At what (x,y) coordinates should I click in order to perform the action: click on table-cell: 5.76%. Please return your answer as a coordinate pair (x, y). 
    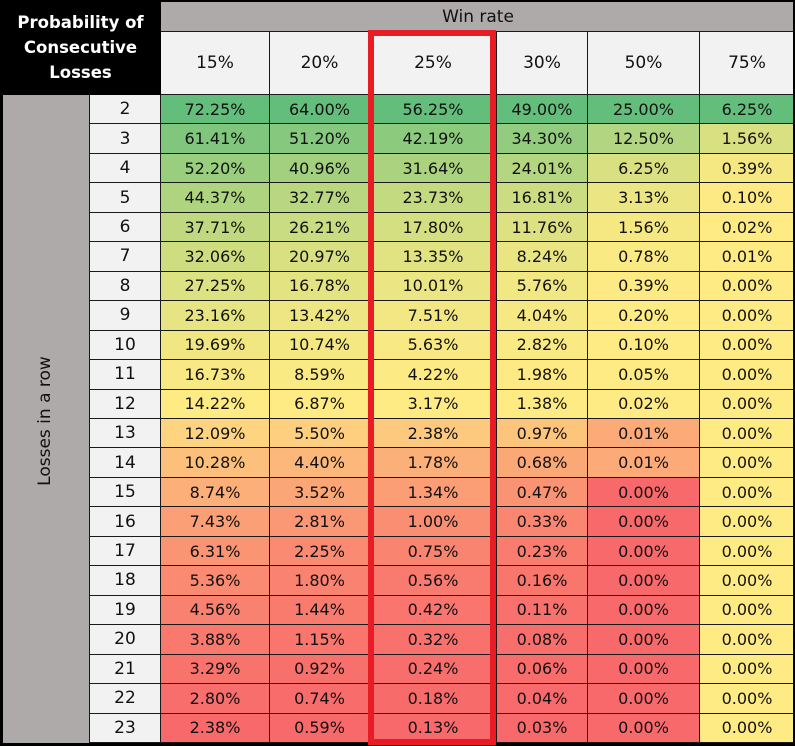
    Looking at the image, I should click on (542, 286).